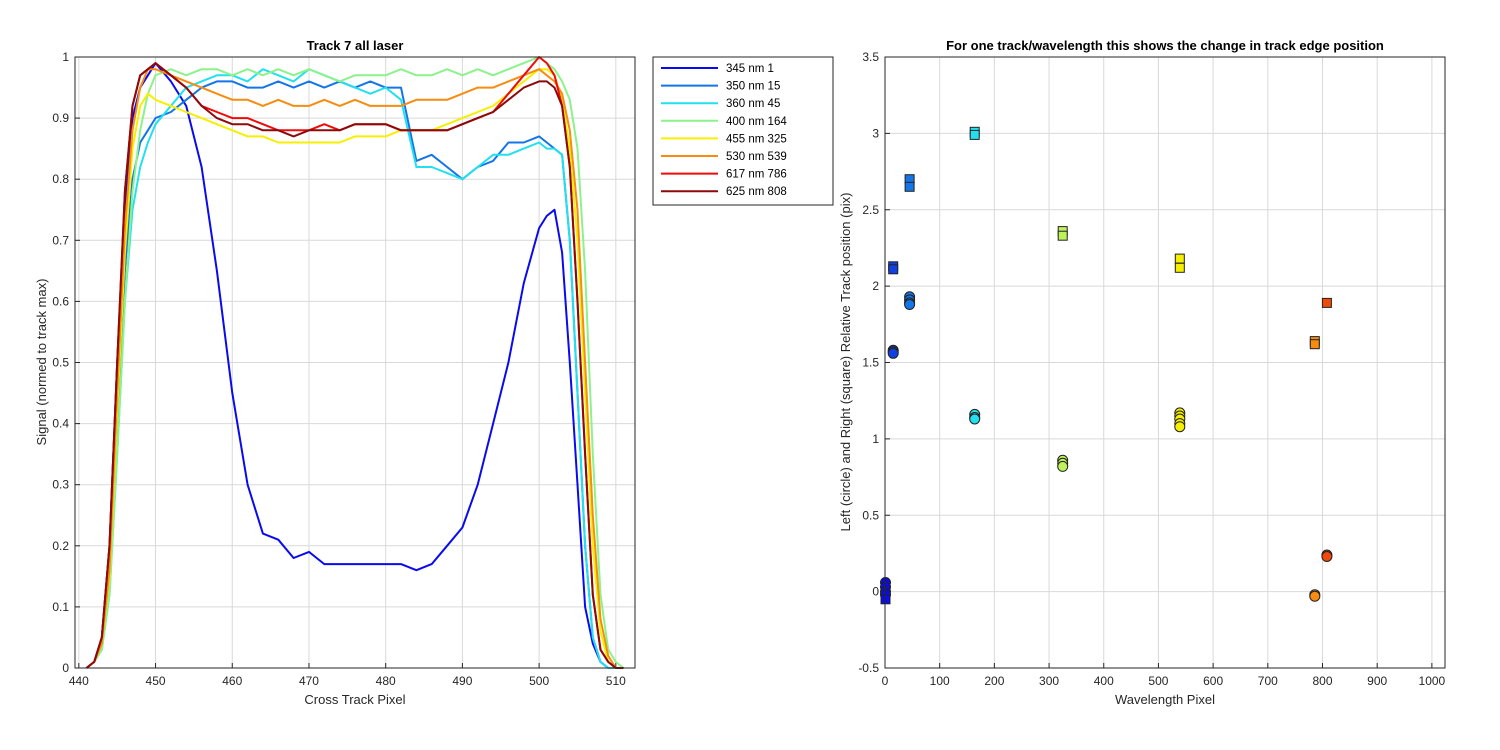 Image resolution: width=1500 pixels, height=750 pixels. Describe the element at coordinates (65, 668) in the screenshot. I see `left-y-tick-label: 0` at that location.